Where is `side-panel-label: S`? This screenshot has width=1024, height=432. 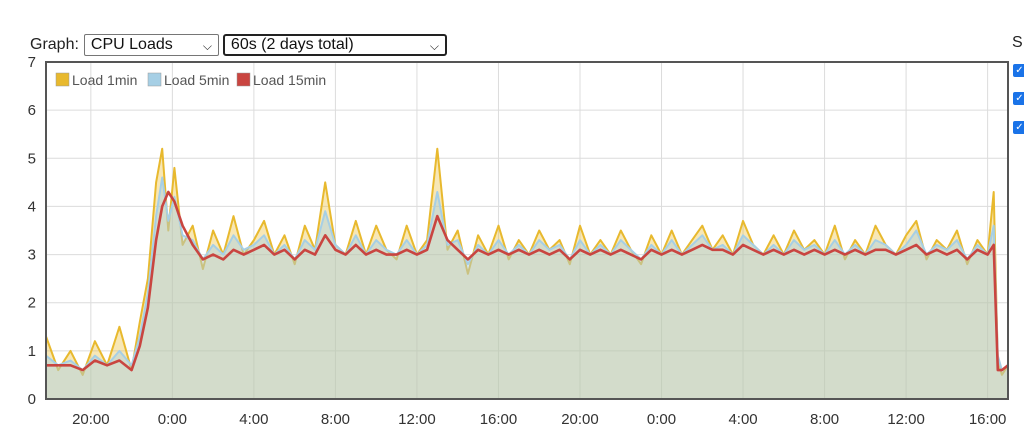
side-panel-label: S is located at coordinates (1017, 42).